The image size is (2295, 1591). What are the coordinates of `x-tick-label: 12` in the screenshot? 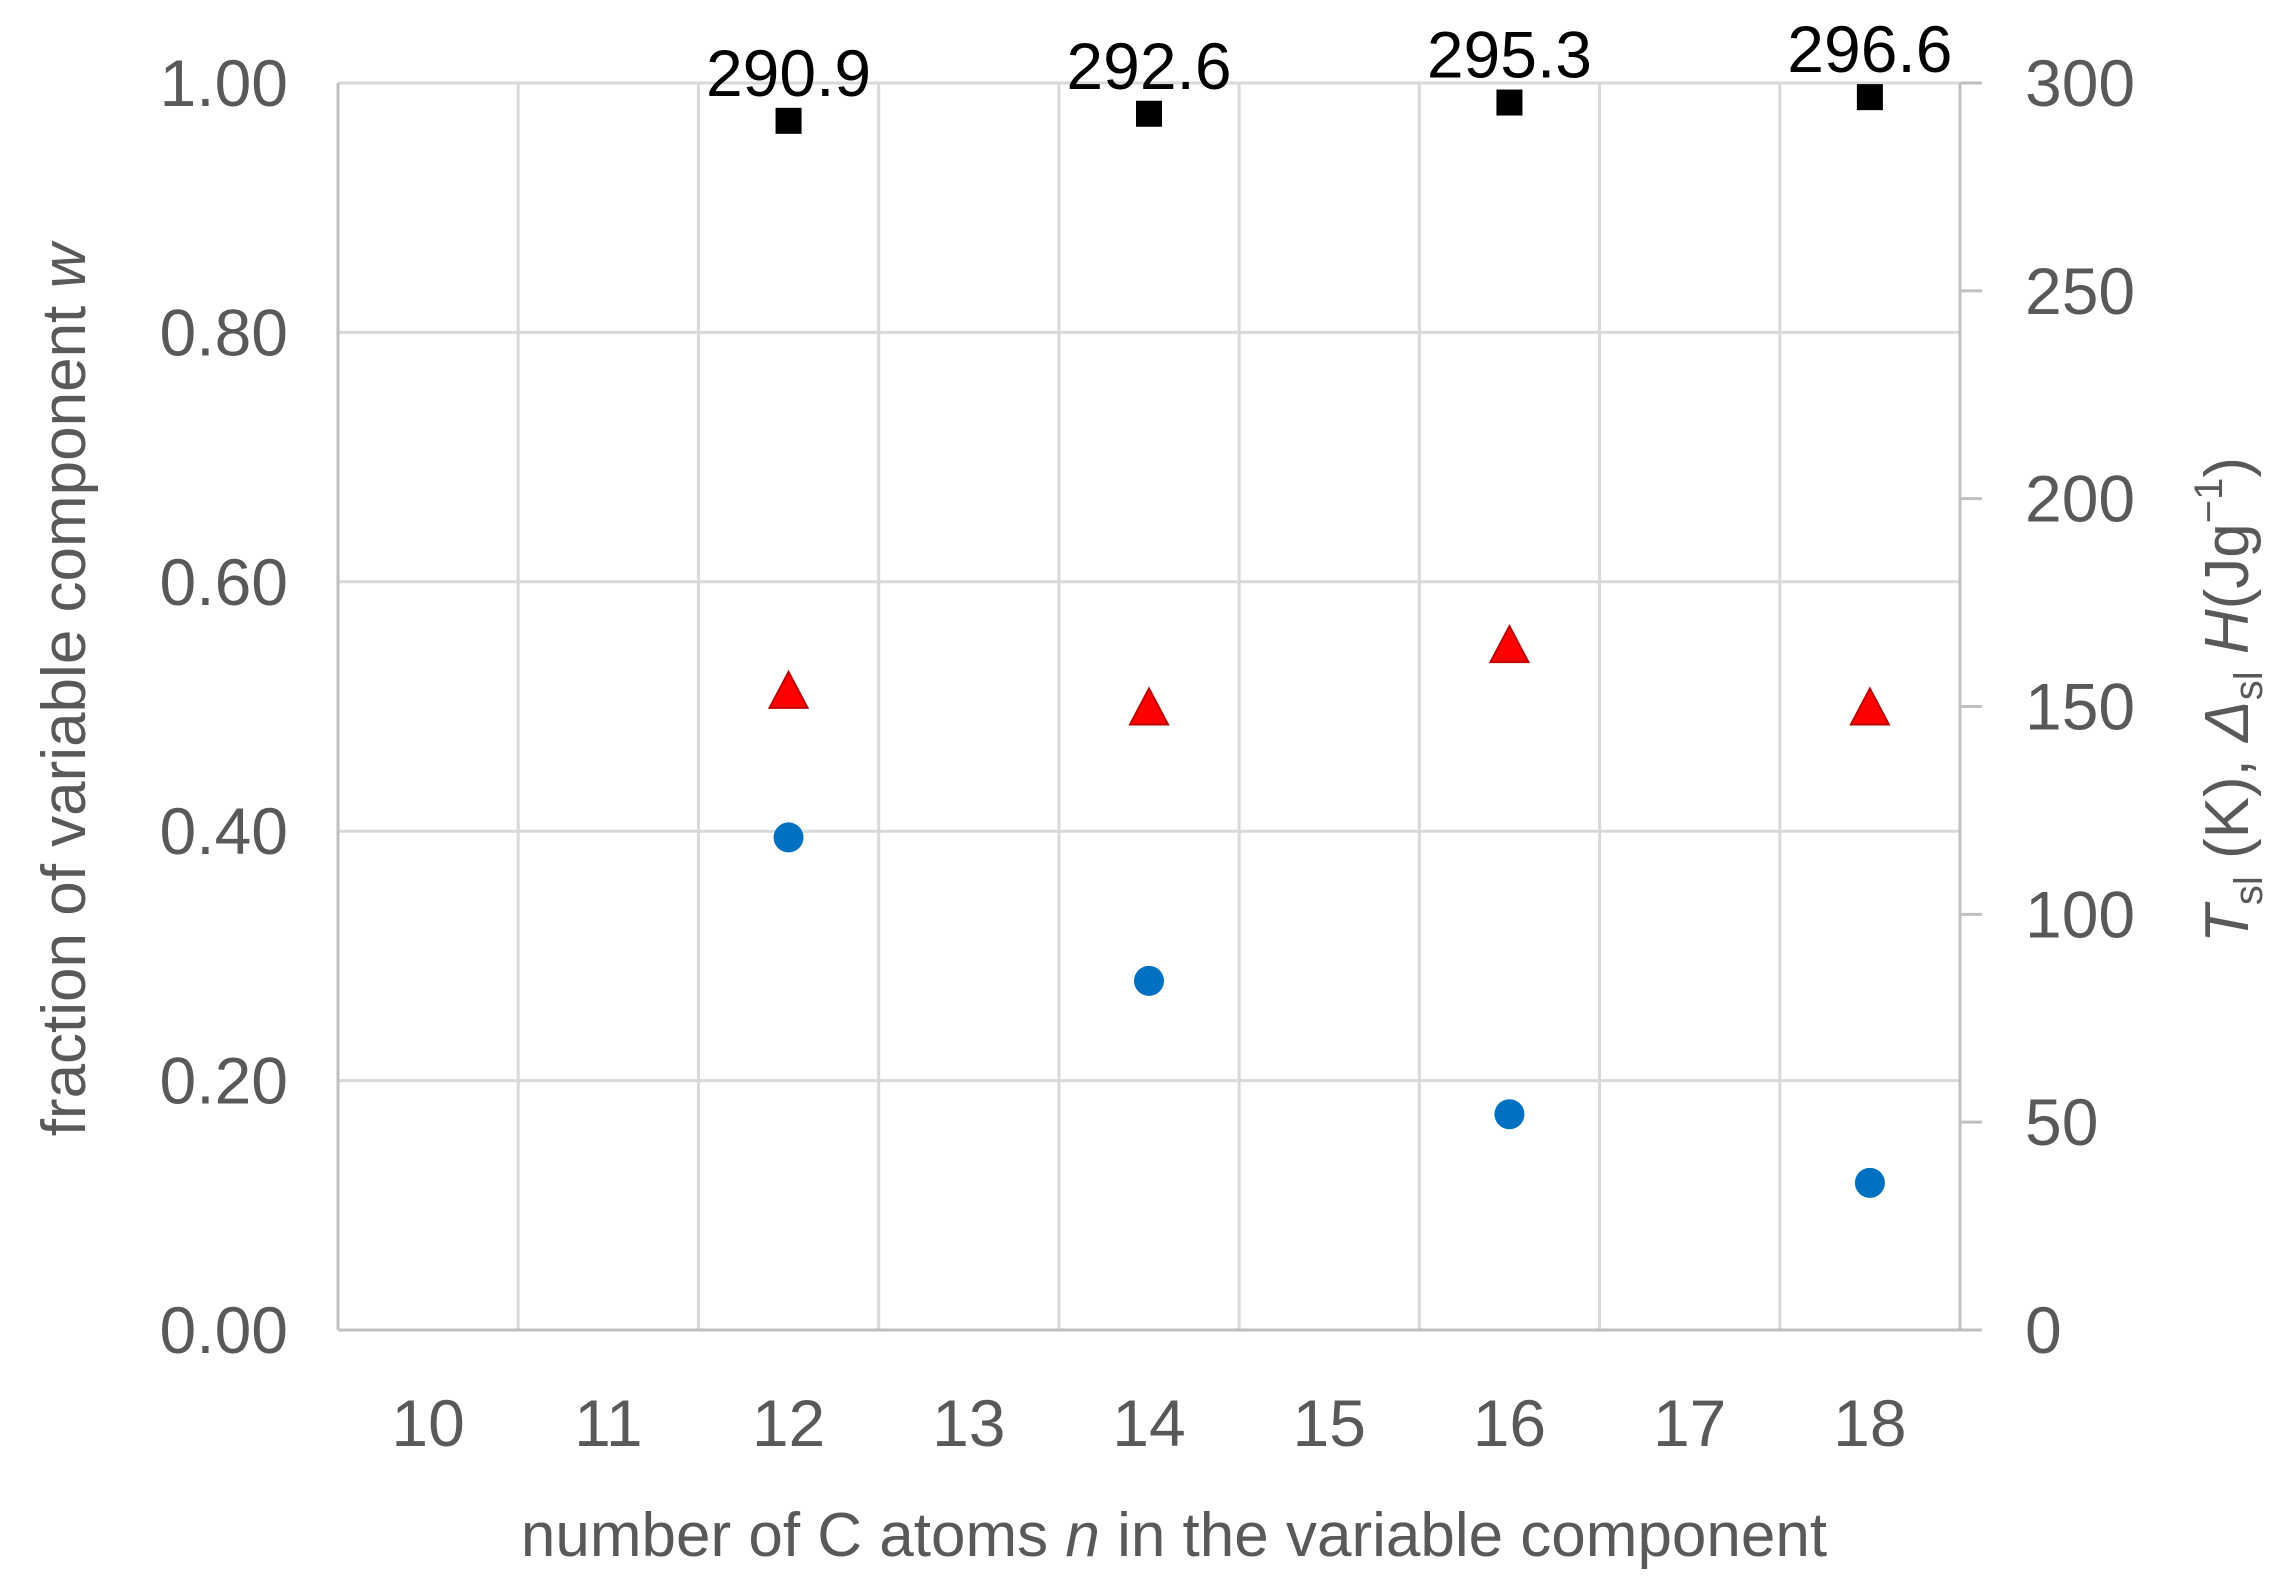 It's located at (788, 1423).